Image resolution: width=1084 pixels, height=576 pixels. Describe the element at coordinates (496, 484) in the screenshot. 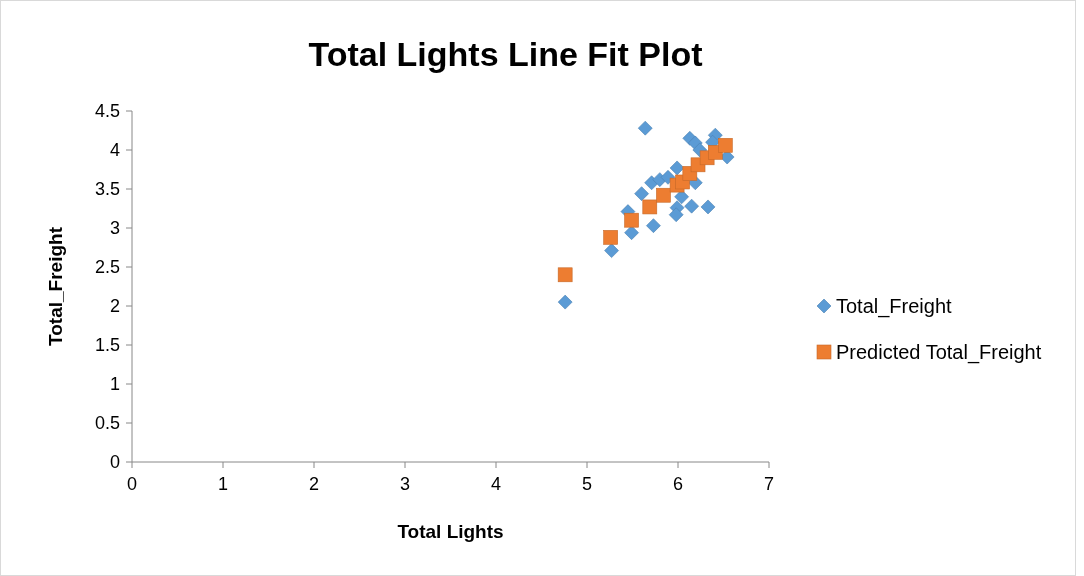

I see `x-tick-label: 4` at that location.